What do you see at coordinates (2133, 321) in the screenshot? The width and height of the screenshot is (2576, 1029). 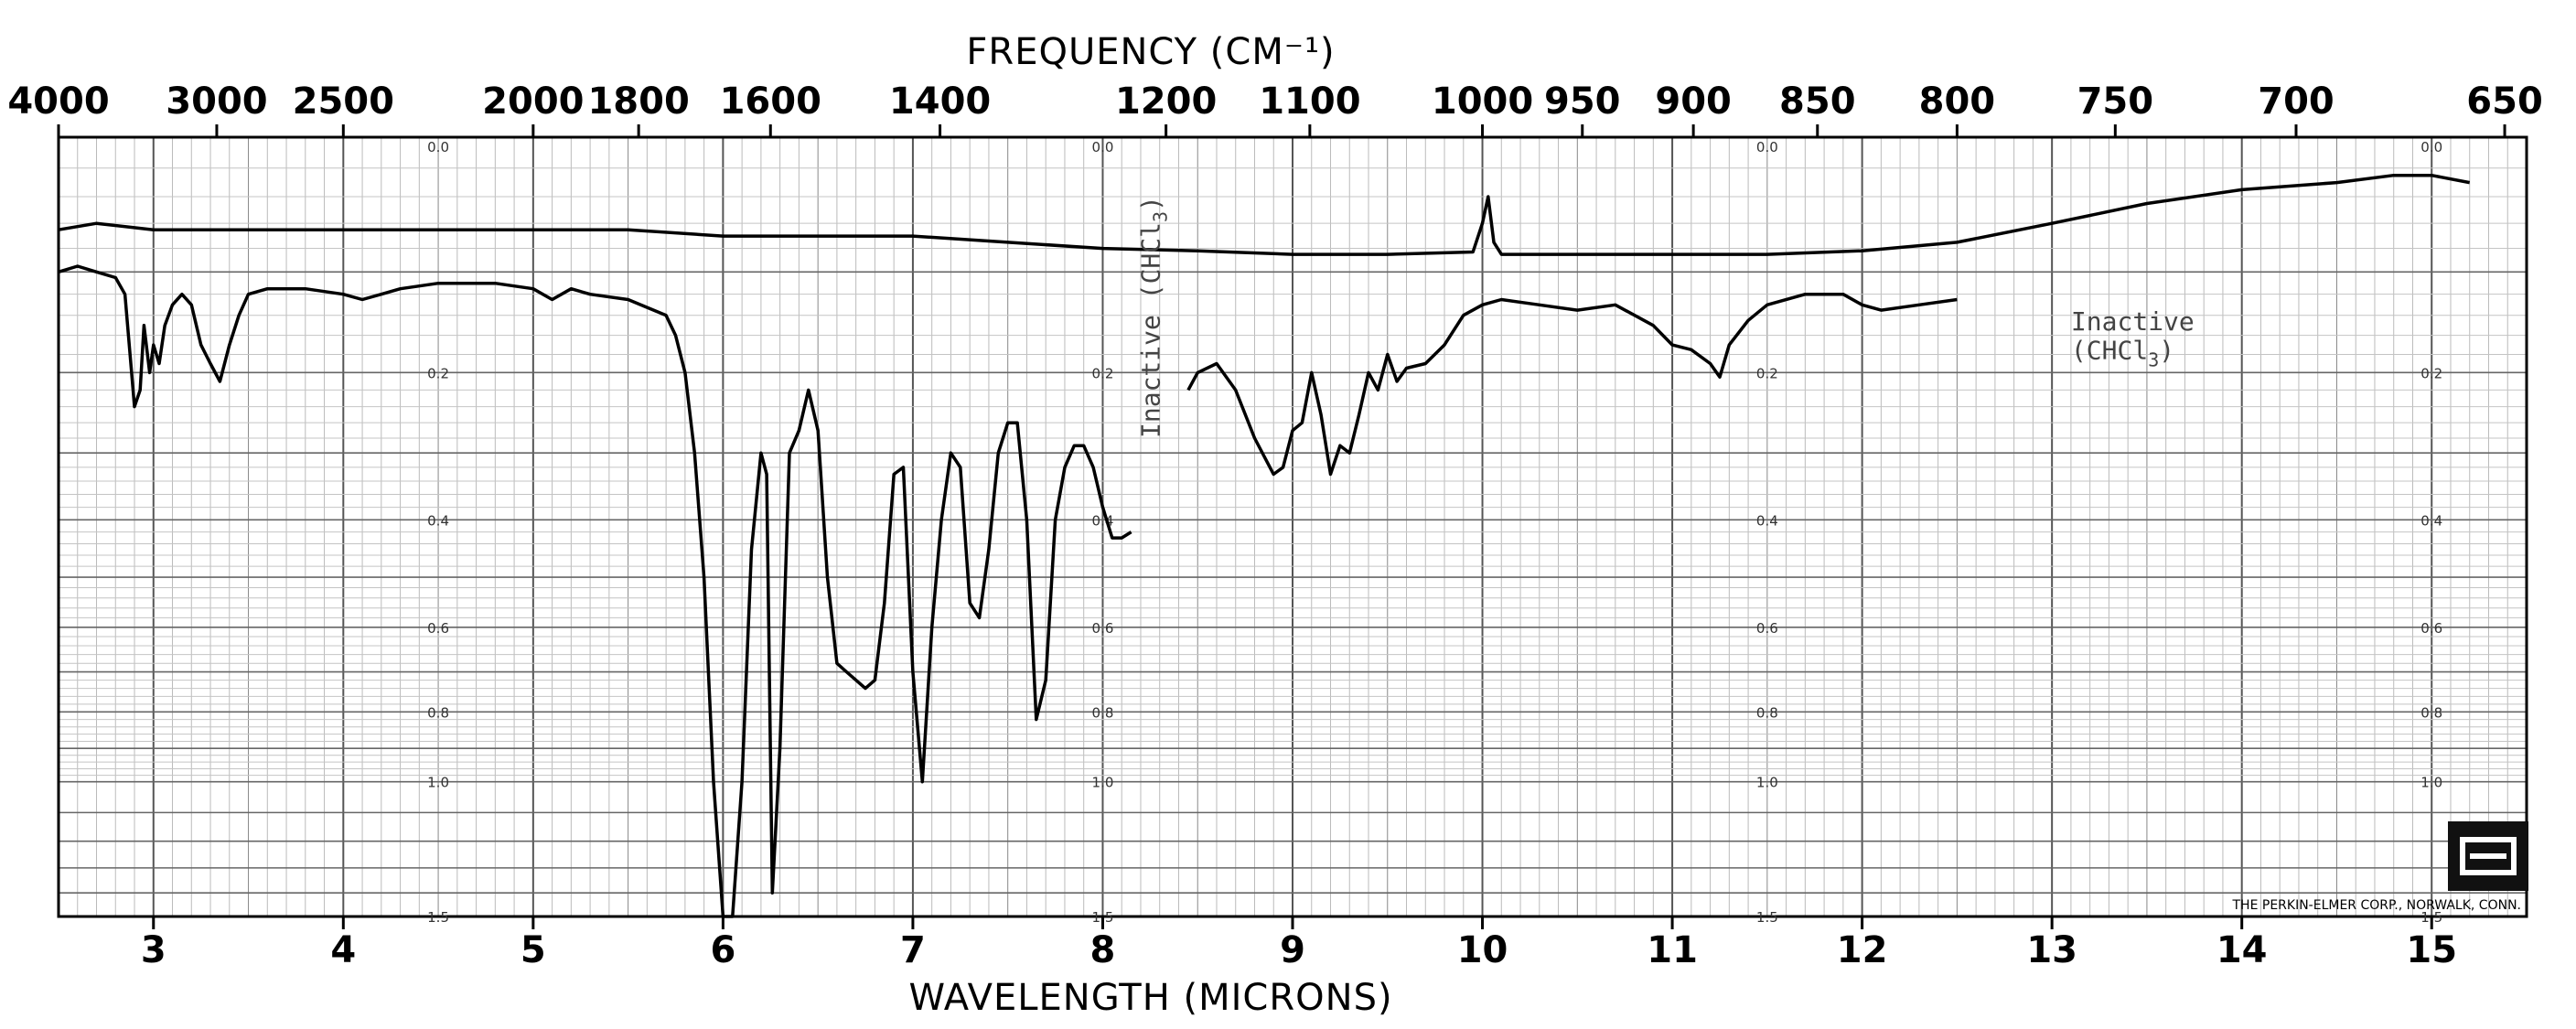 I see `inactive-note: Inactive` at bounding box center [2133, 321].